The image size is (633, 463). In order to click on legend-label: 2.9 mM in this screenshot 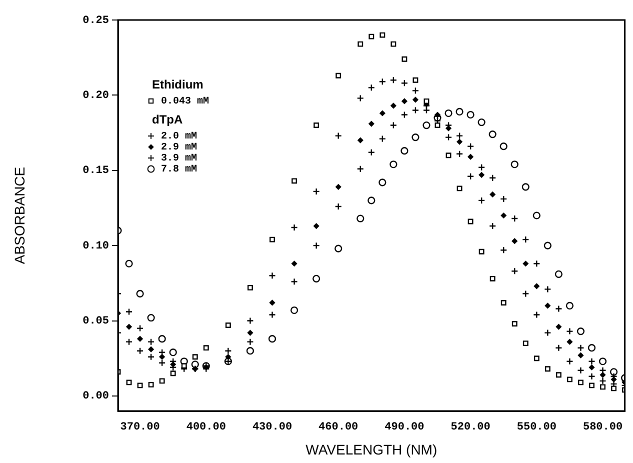, I will do `click(179, 148)`.